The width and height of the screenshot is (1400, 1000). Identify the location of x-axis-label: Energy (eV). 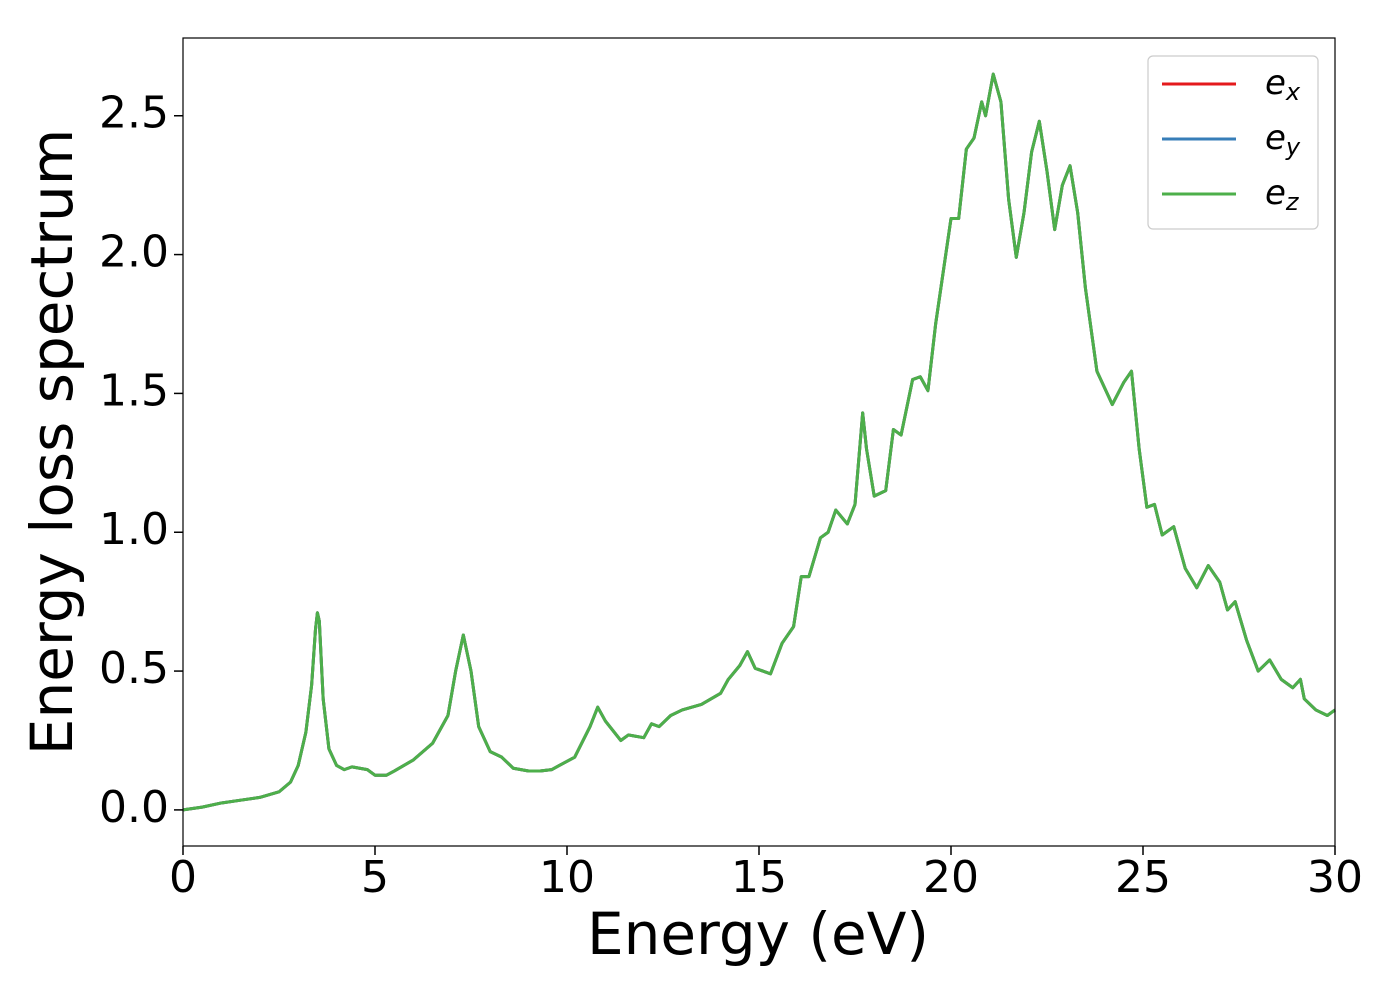
(758, 934).